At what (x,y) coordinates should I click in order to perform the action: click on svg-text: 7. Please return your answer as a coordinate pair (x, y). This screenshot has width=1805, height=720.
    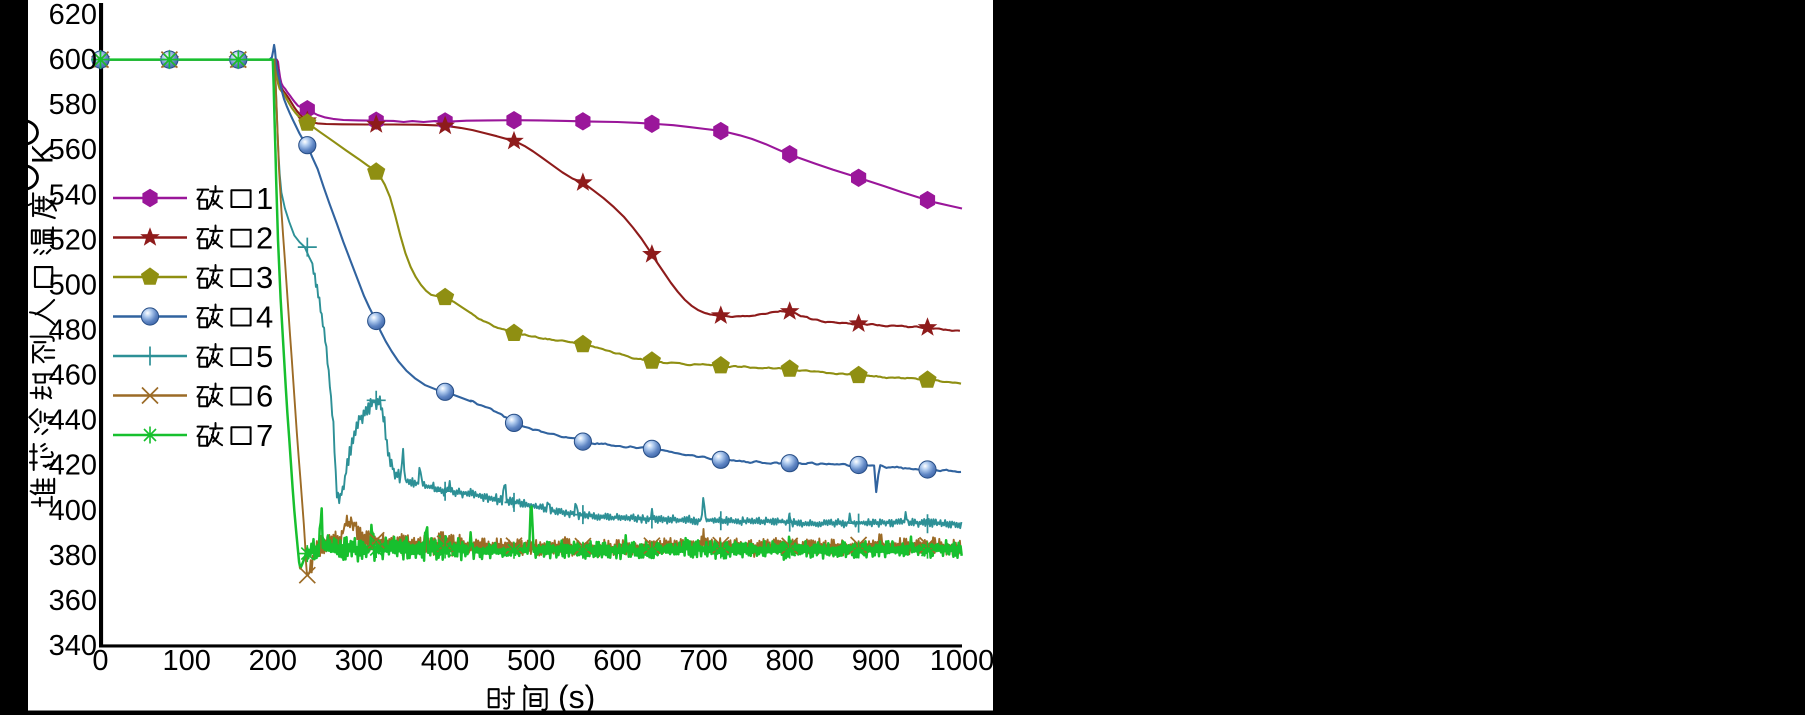
    Looking at the image, I should click on (264, 435).